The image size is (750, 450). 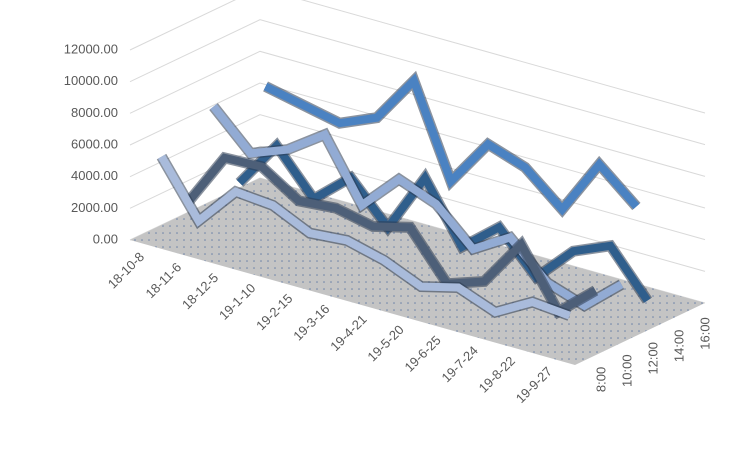 What do you see at coordinates (274, 312) in the screenshot?
I see `x-tick-label: 19-2-15` at bounding box center [274, 312].